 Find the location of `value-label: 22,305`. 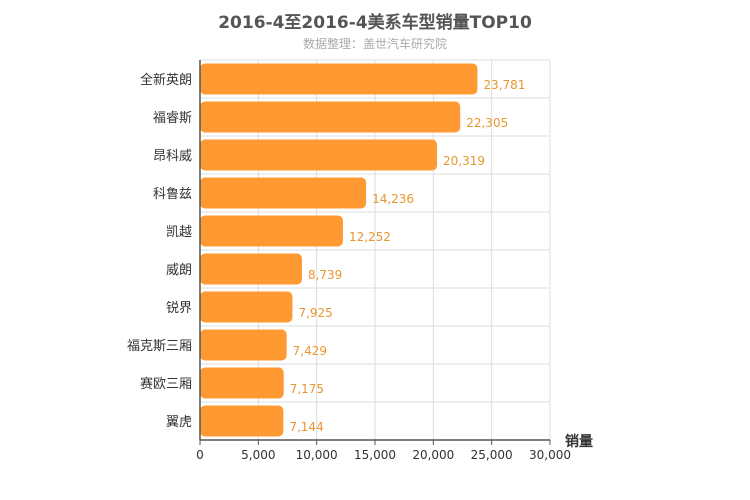

value-label: 22,305 is located at coordinates (487, 123).